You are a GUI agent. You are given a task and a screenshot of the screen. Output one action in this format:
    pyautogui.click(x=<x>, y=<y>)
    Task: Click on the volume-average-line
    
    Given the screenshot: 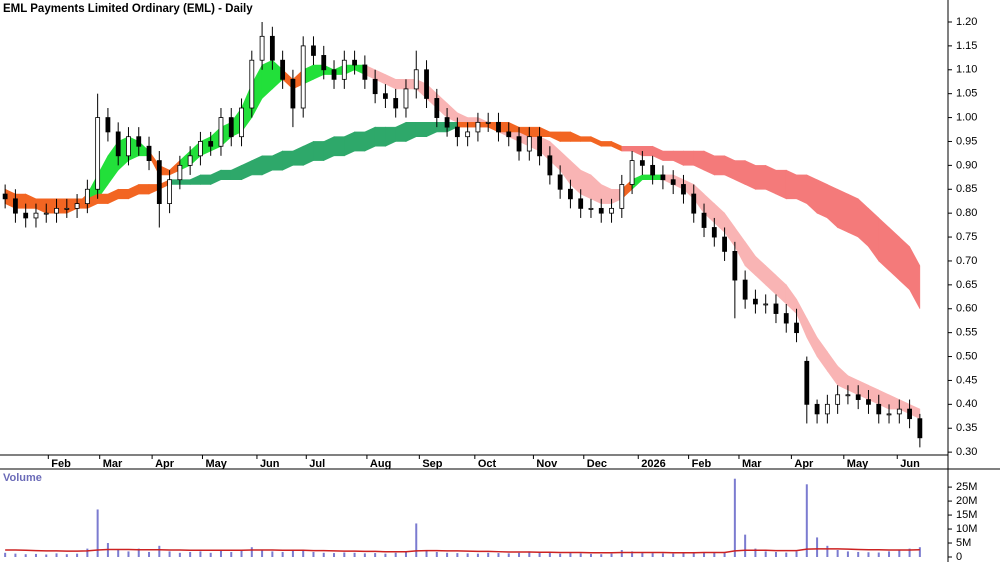 What is the action you would take?
    pyautogui.click(x=462, y=551)
    